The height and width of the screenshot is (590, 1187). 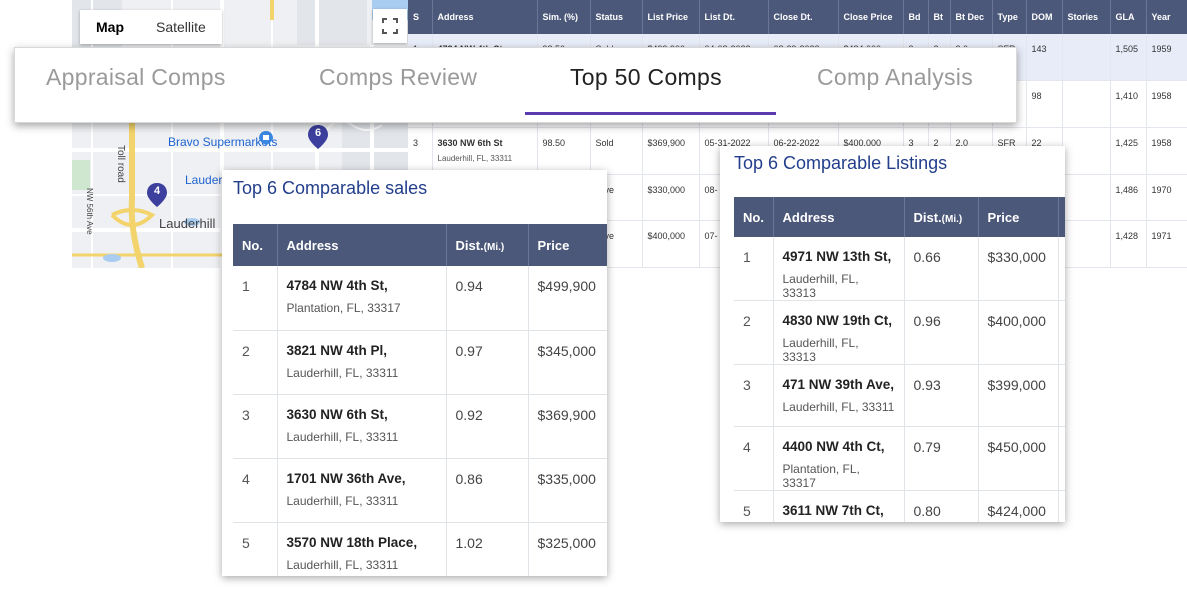 What do you see at coordinates (1128, 104) in the screenshot?
I see `cell-gla: 1,410` at bounding box center [1128, 104].